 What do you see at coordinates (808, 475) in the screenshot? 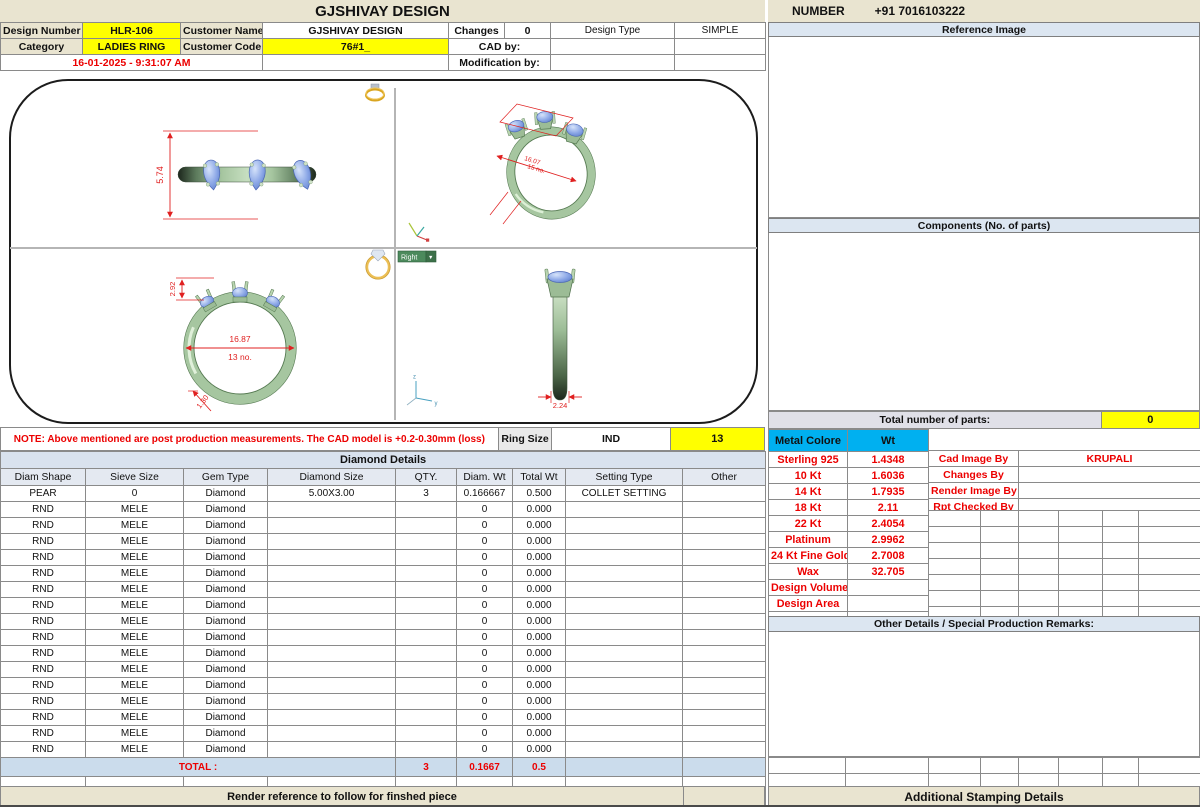
I see `table-cell: 10 Kt` at bounding box center [808, 475].